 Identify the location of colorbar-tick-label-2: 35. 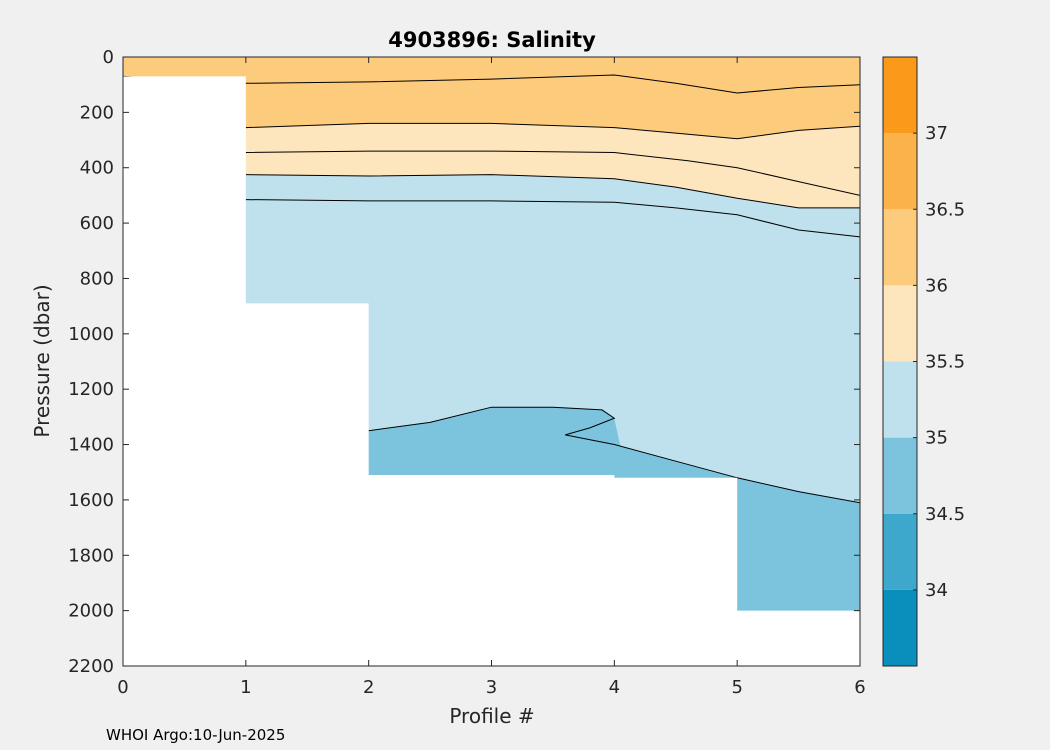
(936, 438).